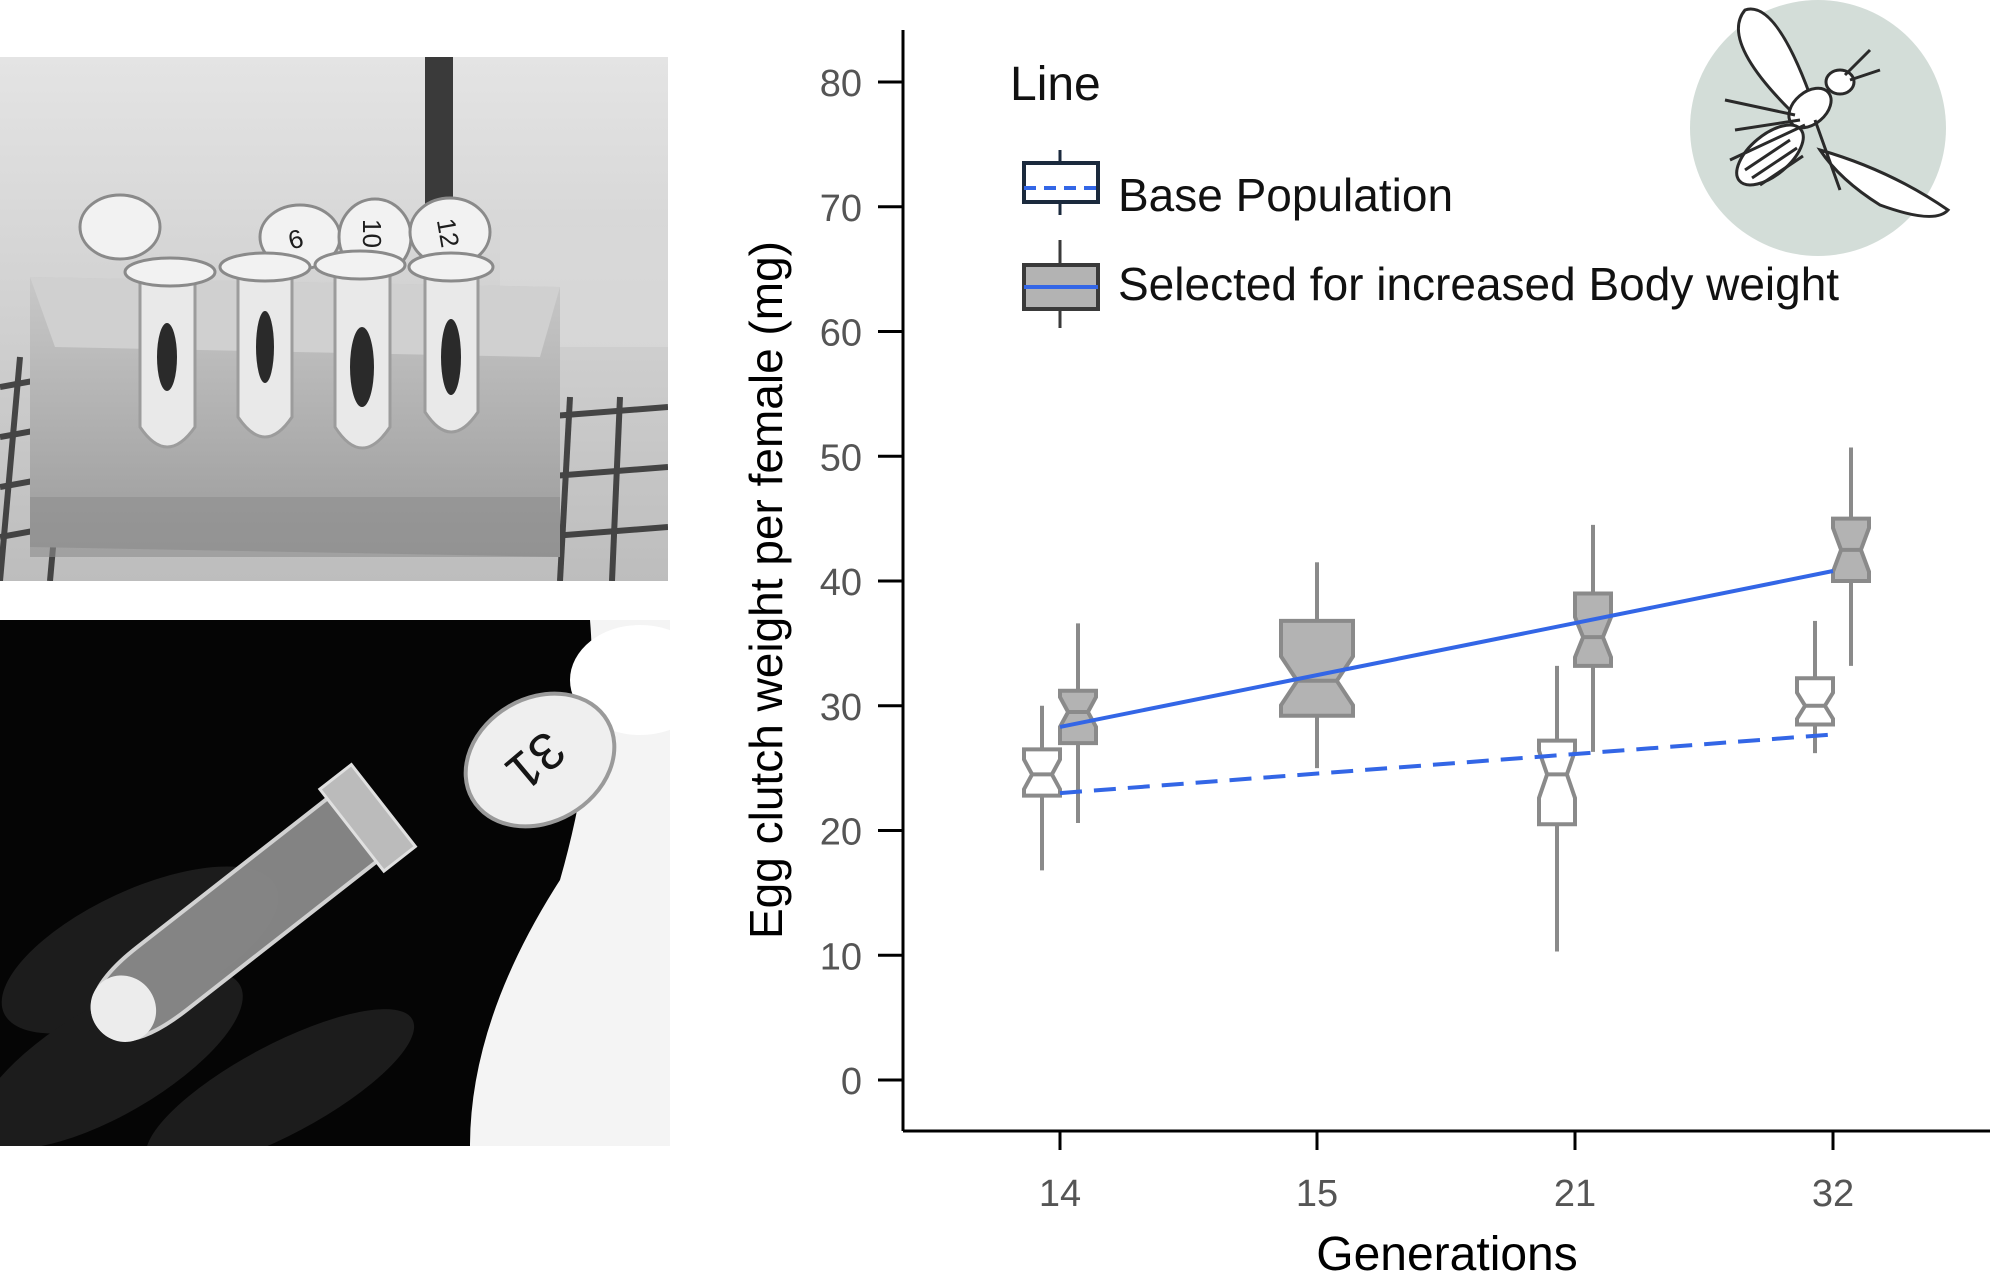 The height and width of the screenshot is (1283, 1992). I want to click on y-tick-label: 0, so click(851, 1082).